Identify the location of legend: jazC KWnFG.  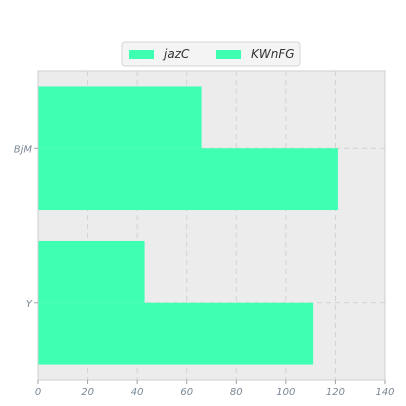
(211, 54).